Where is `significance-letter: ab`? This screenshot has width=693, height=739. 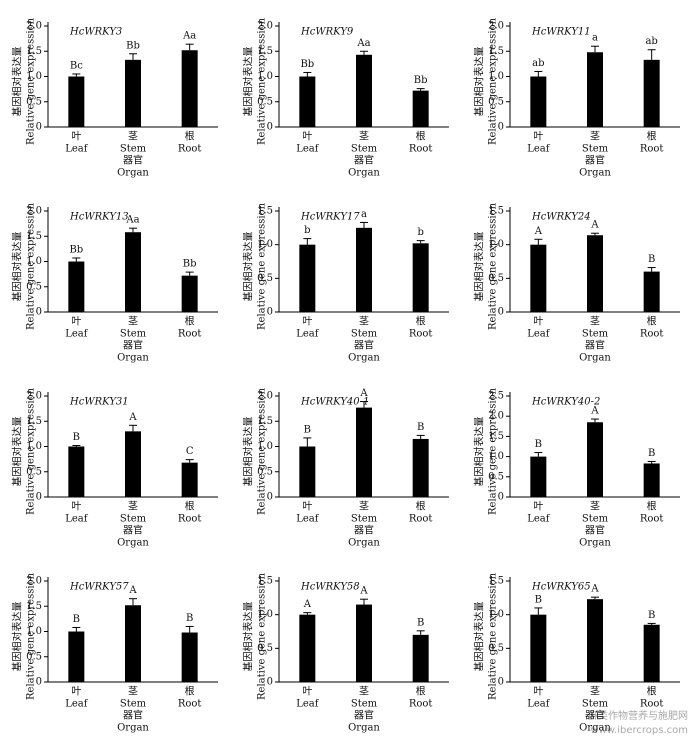
significance-letter: ab is located at coordinates (538, 63).